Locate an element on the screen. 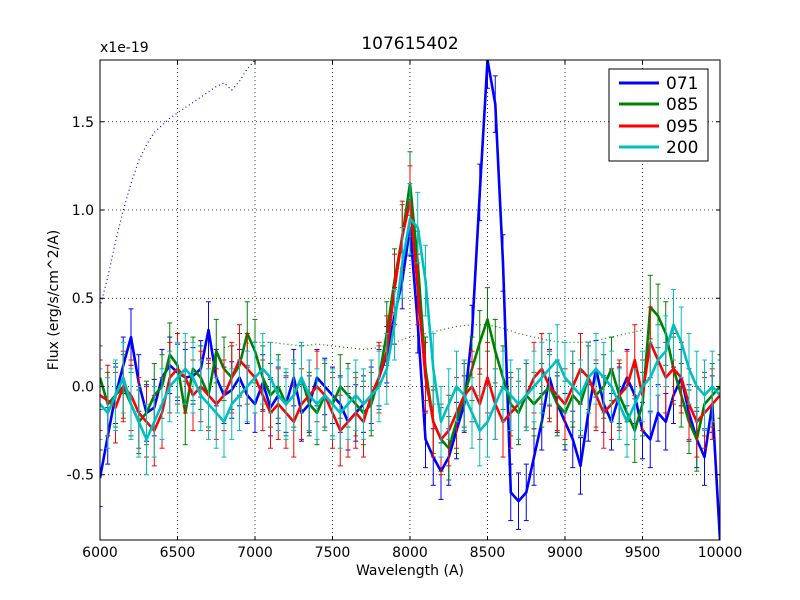  x-tick-label: 6000 is located at coordinates (100, 553).